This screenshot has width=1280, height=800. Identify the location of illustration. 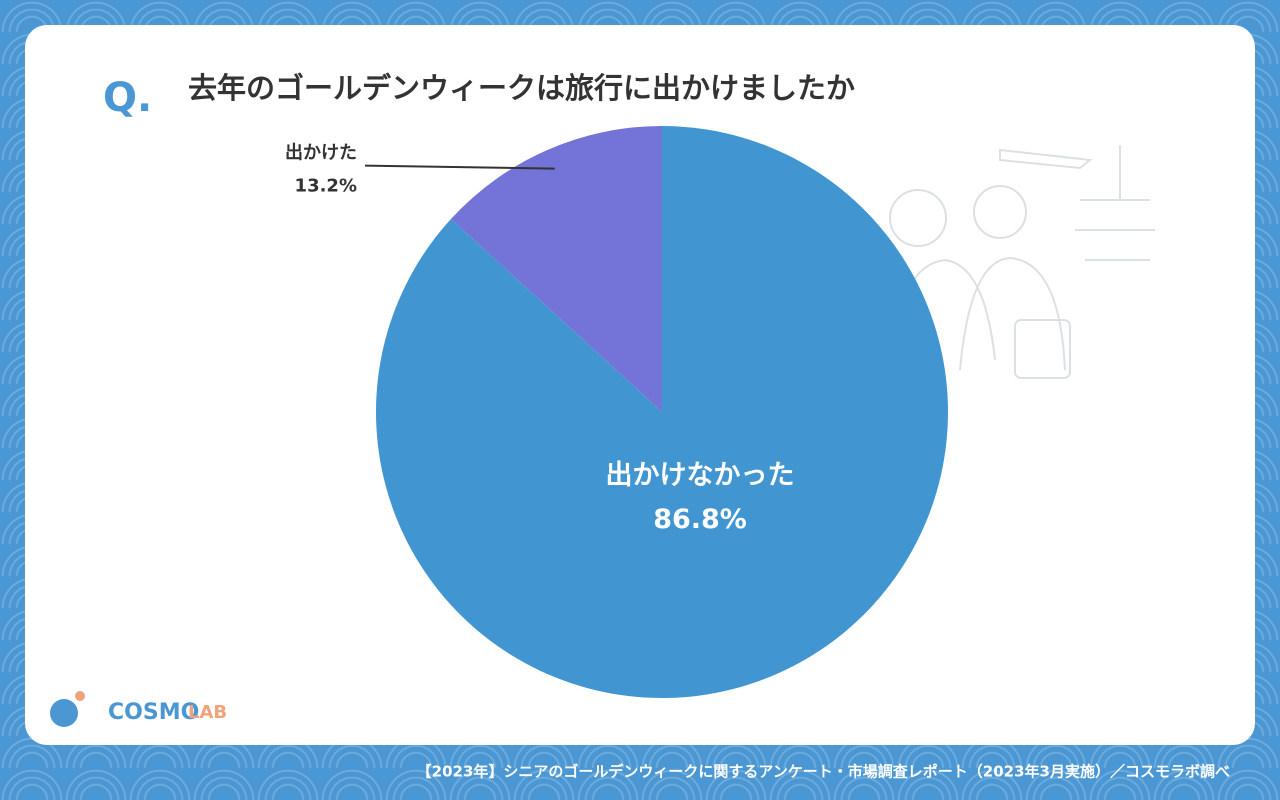
(1022, 262).